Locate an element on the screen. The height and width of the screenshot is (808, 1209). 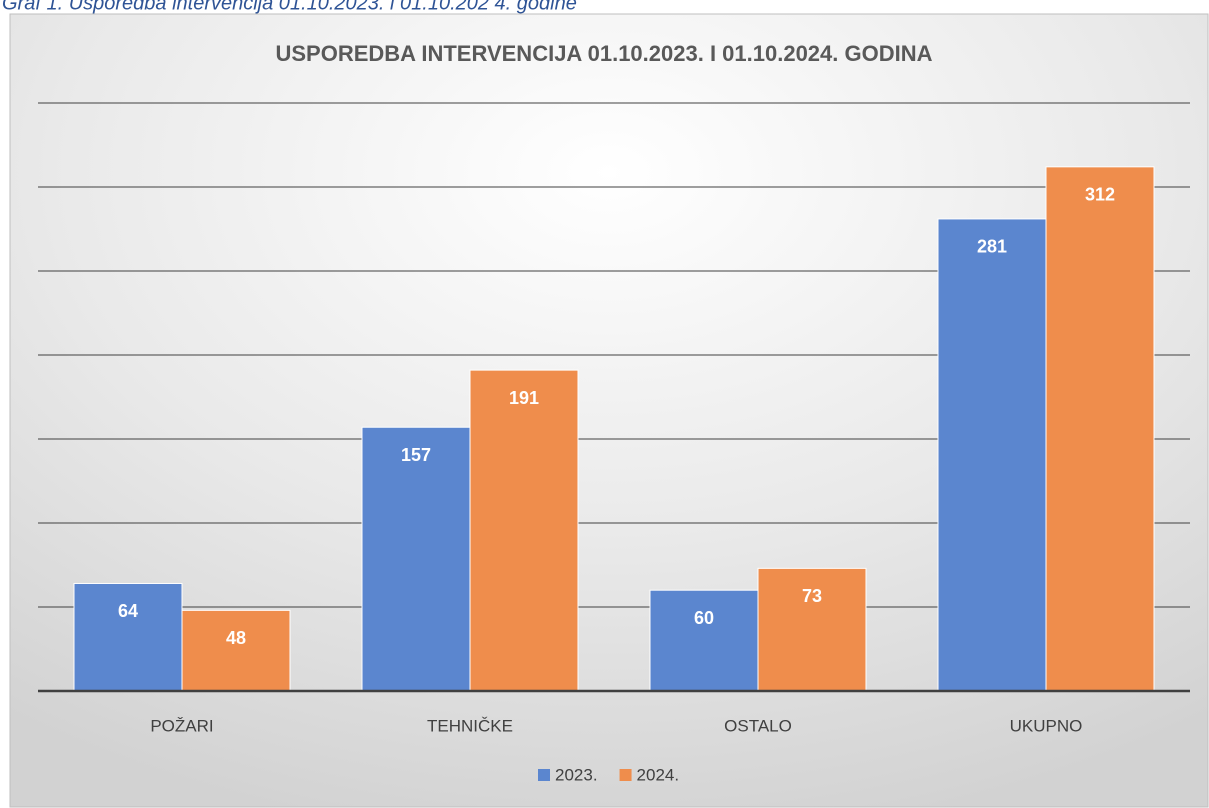
data-label: 64 is located at coordinates (128, 611).